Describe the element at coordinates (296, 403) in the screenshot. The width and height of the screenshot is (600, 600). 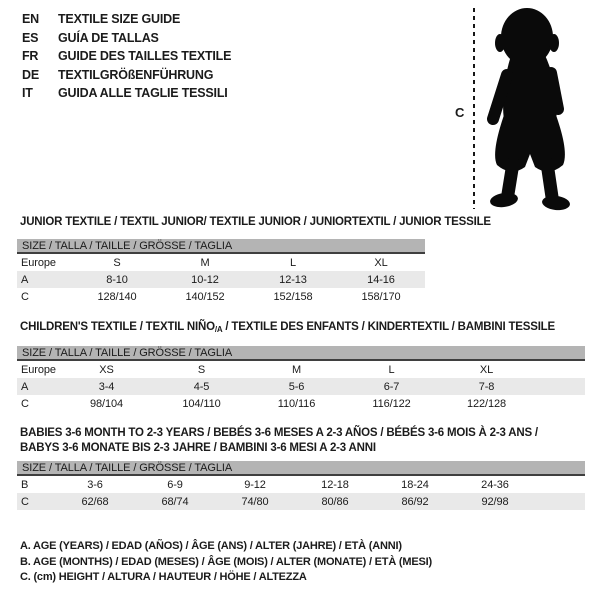
I see `height-value: 110/116` at that location.